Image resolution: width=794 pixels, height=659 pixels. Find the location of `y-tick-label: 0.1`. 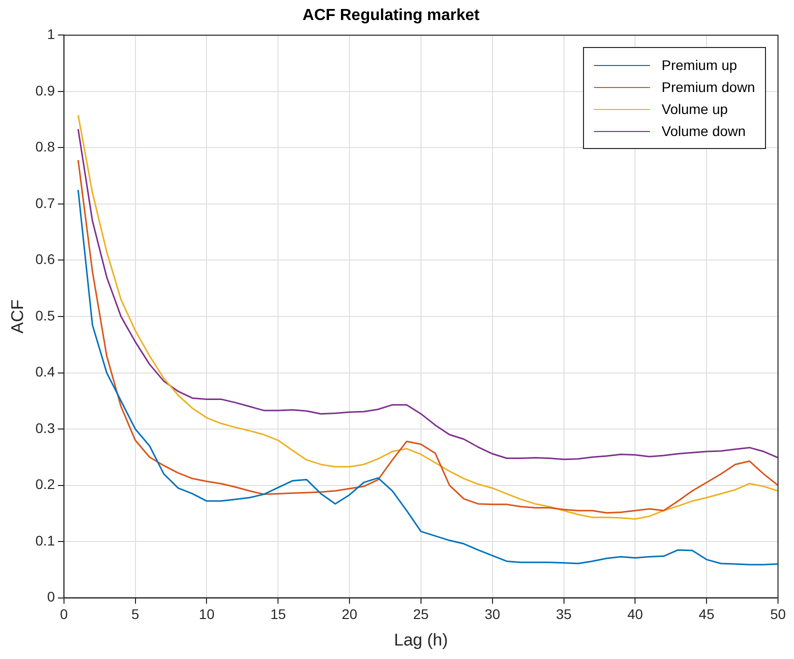

y-tick-label: 0.1 is located at coordinates (45, 540).